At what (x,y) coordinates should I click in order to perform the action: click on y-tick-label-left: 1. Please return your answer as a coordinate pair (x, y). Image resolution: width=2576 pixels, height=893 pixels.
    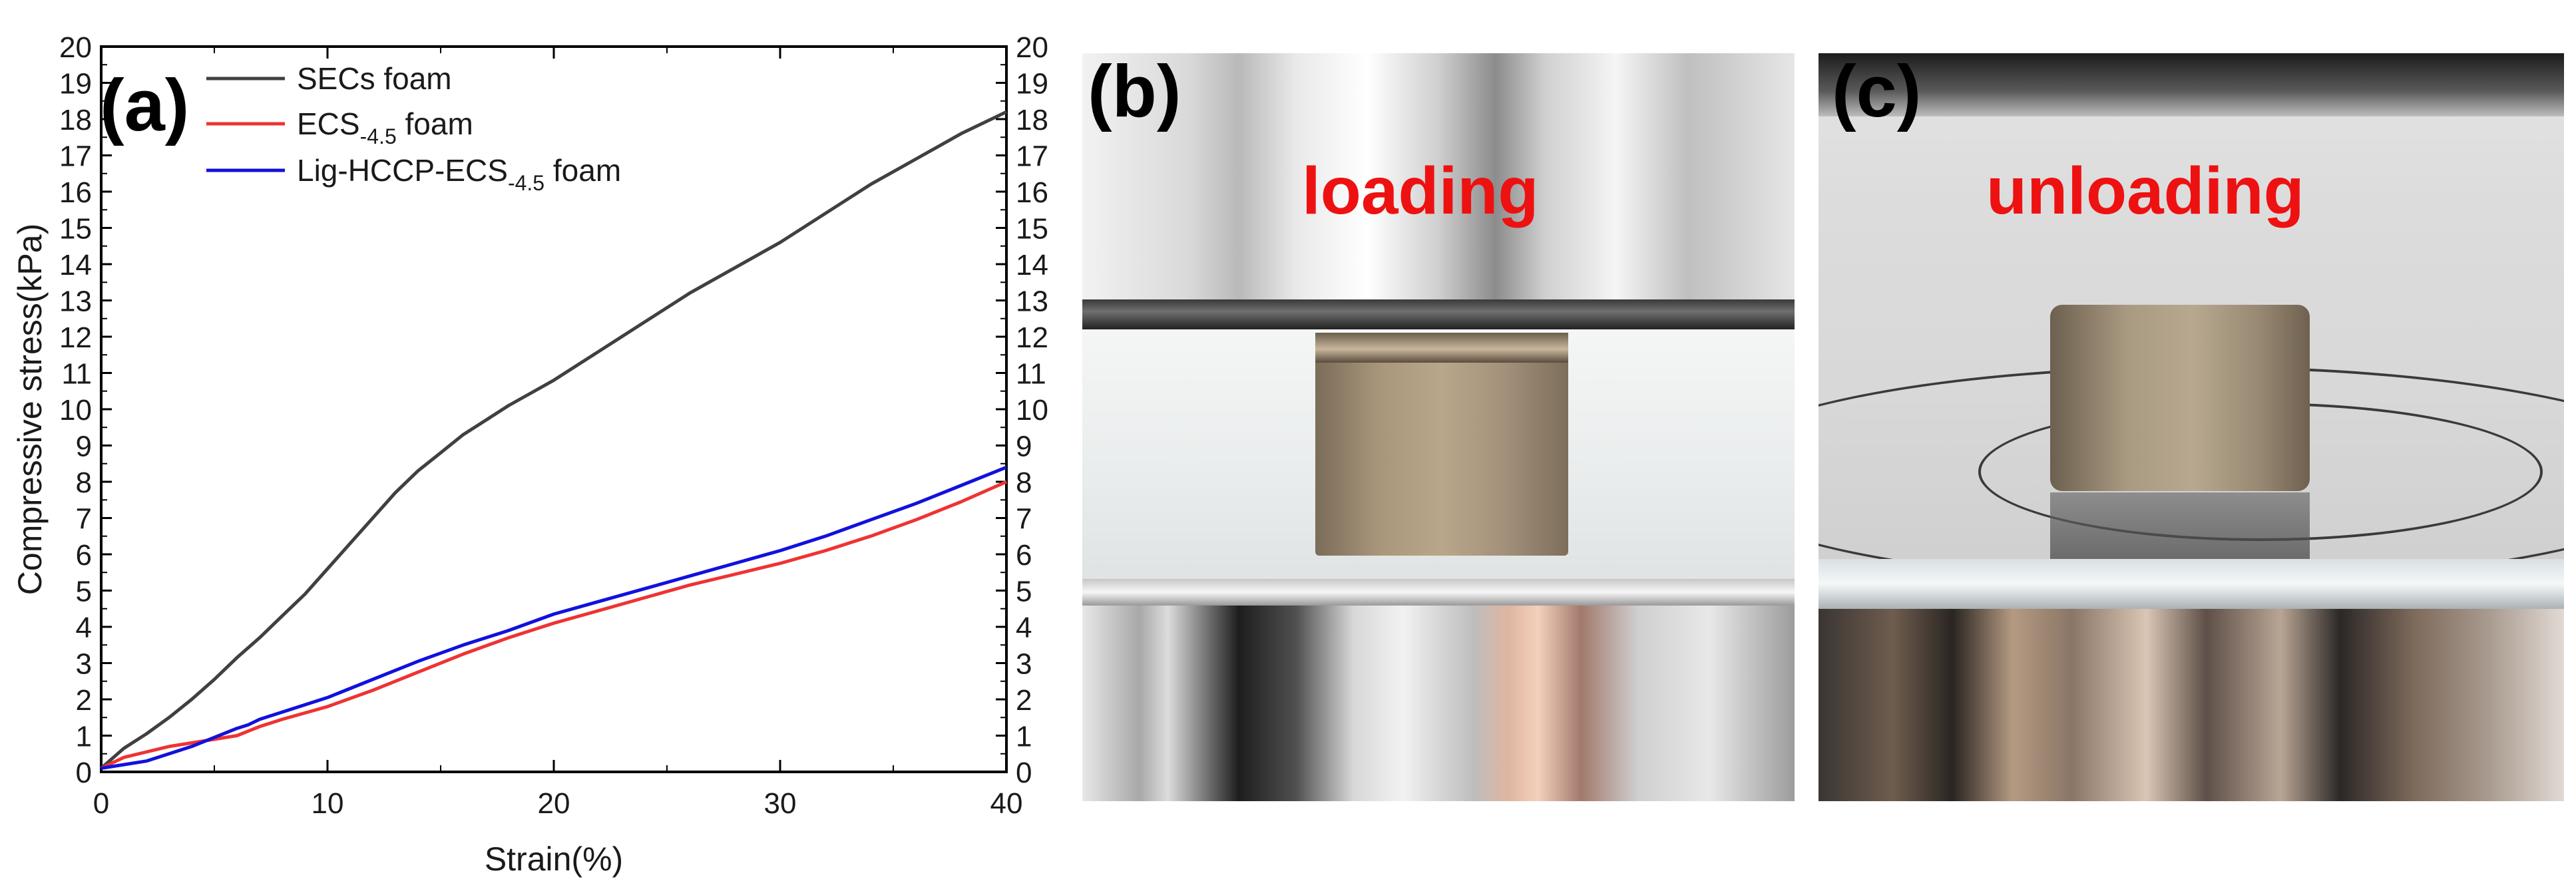
    Looking at the image, I should click on (84, 737).